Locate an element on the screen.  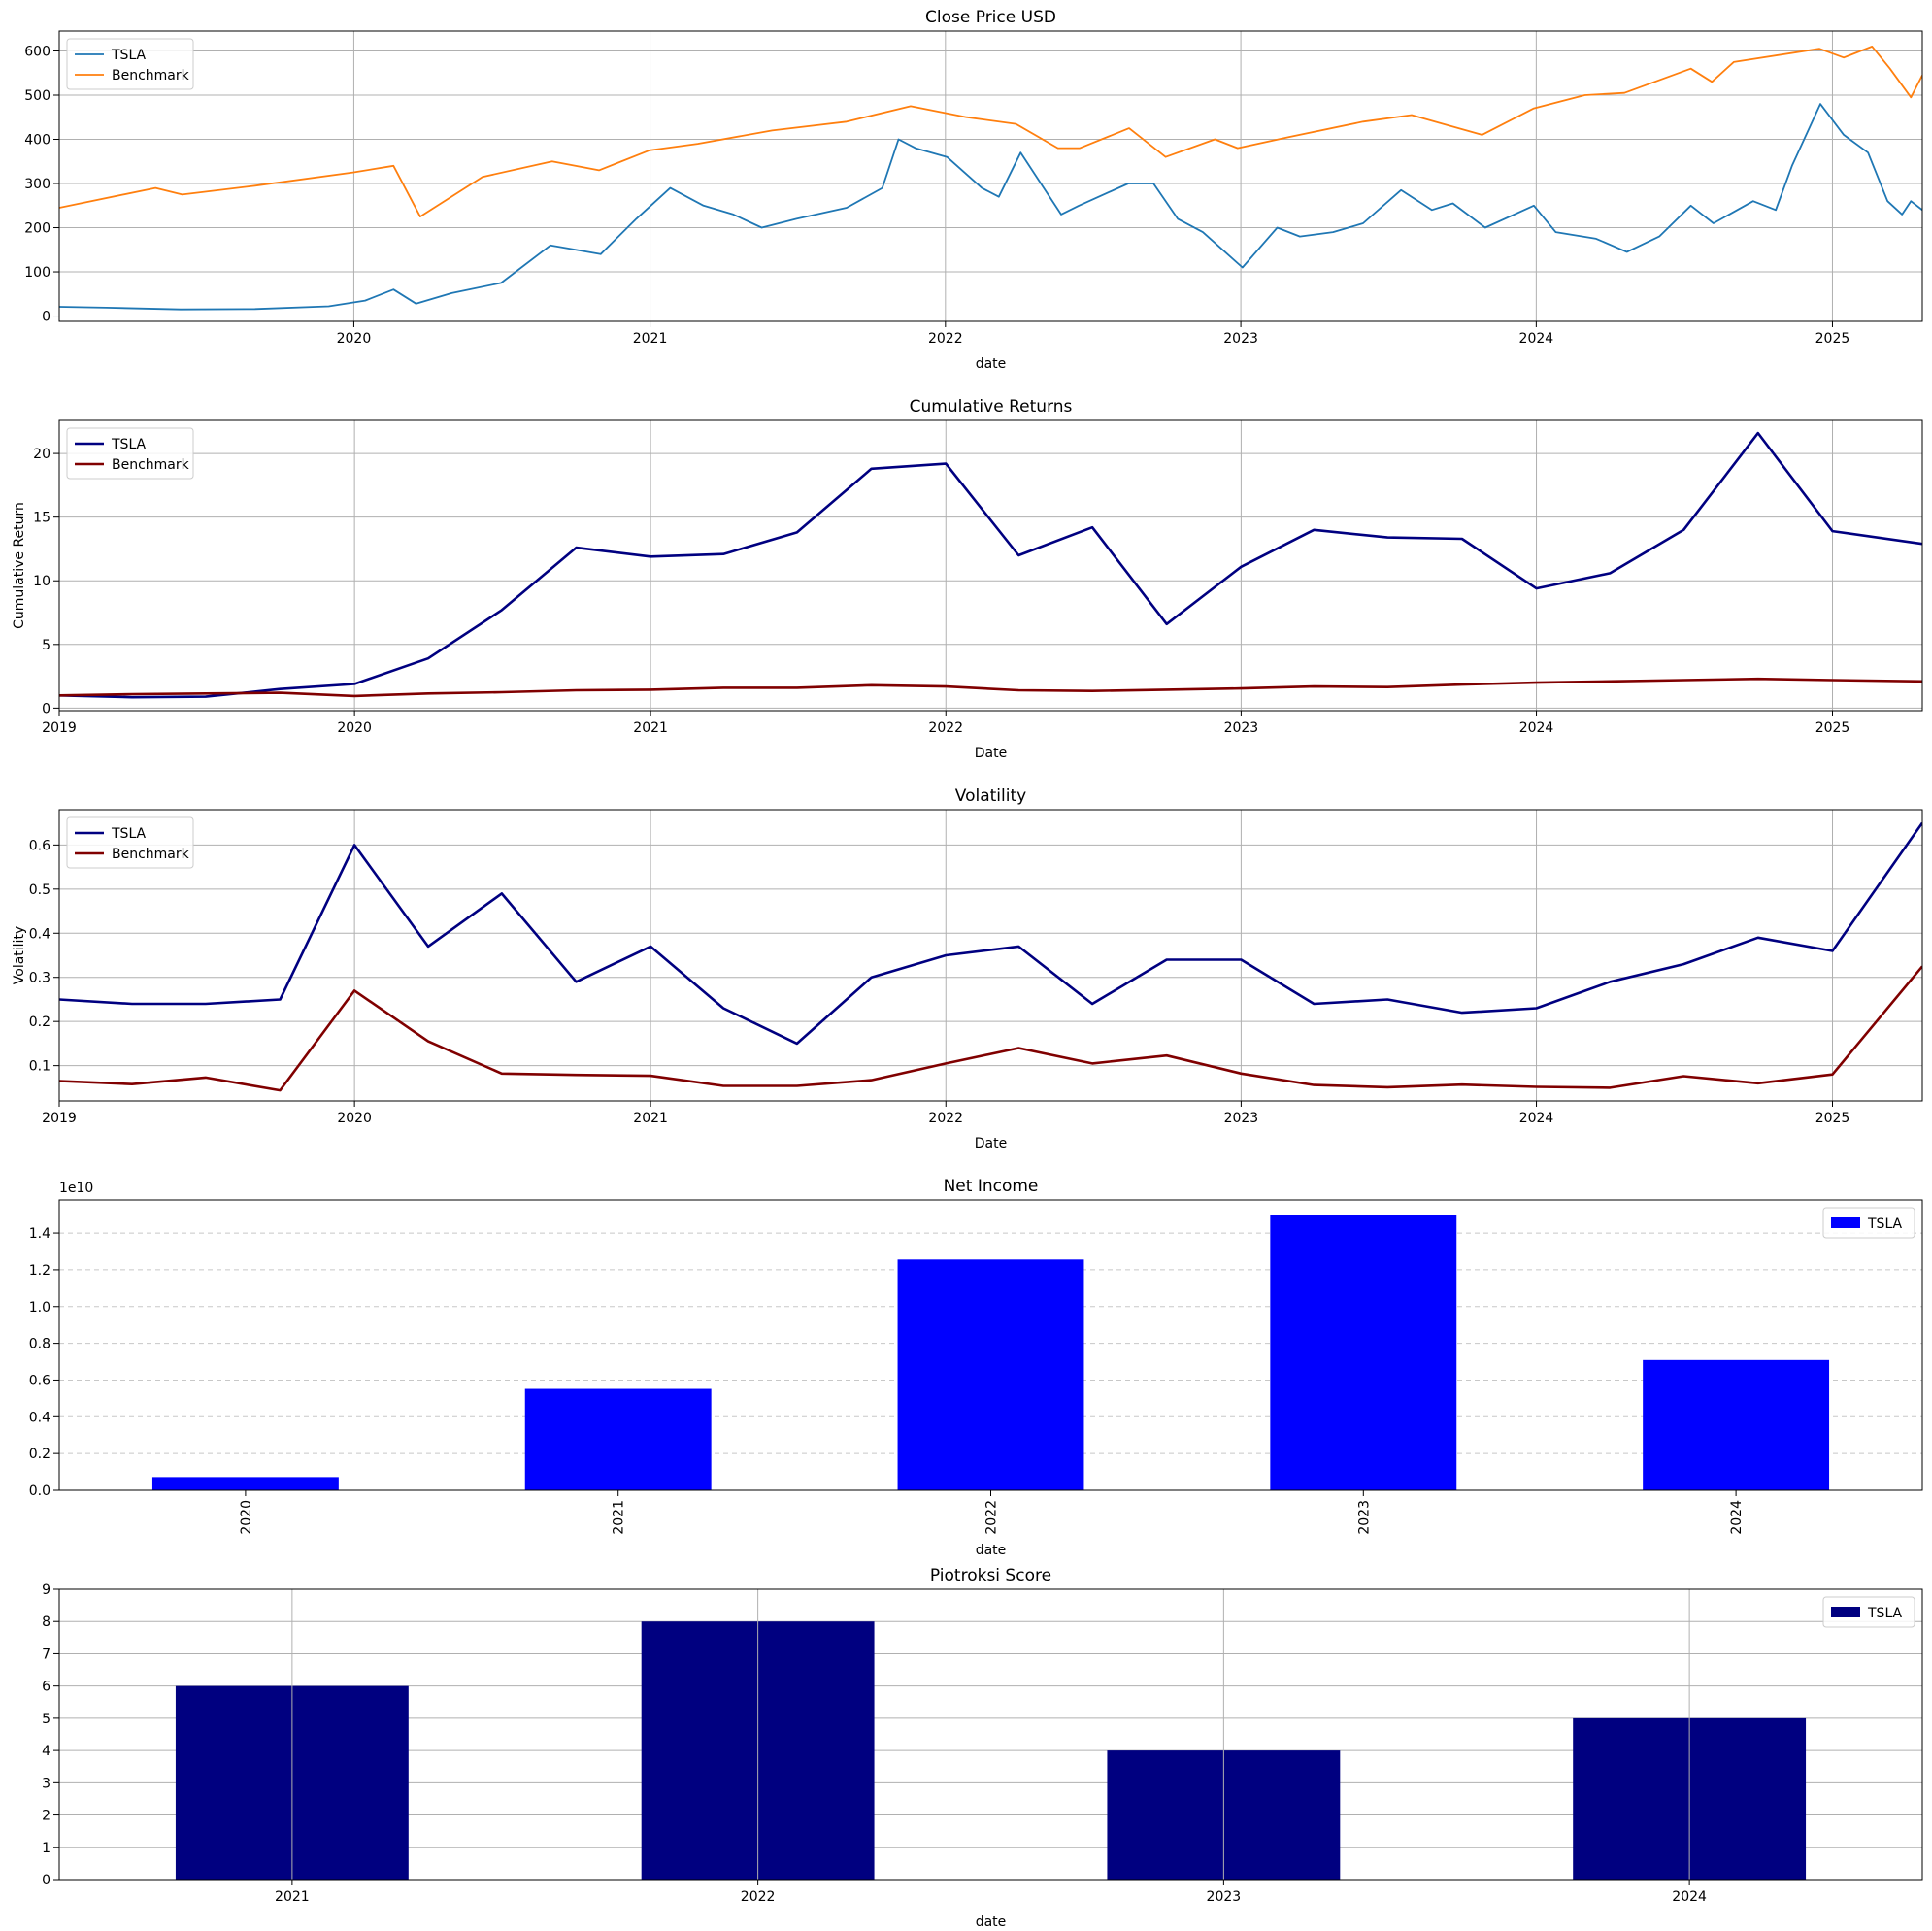
y-tick-label: 0.8 is located at coordinates (39, 1345).